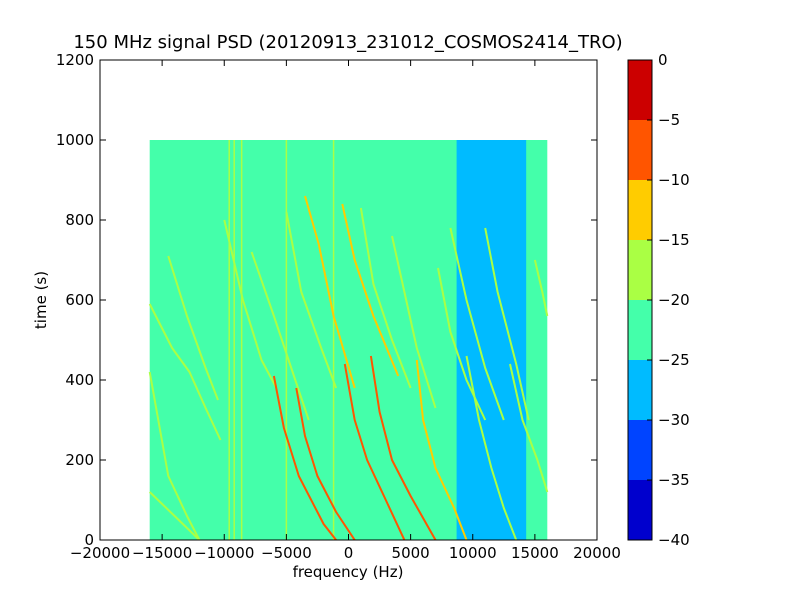  Describe the element at coordinates (41, 300) in the screenshot. I see `y-axis-label: time (s)` at that location.